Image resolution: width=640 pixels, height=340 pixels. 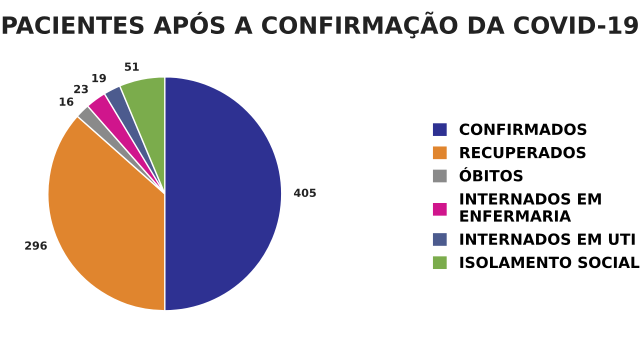 What do you see at coordinates (523, 152) in the screenshot?
I see `legend-label: RECUPERADOS` at bounding box center [523, 152].